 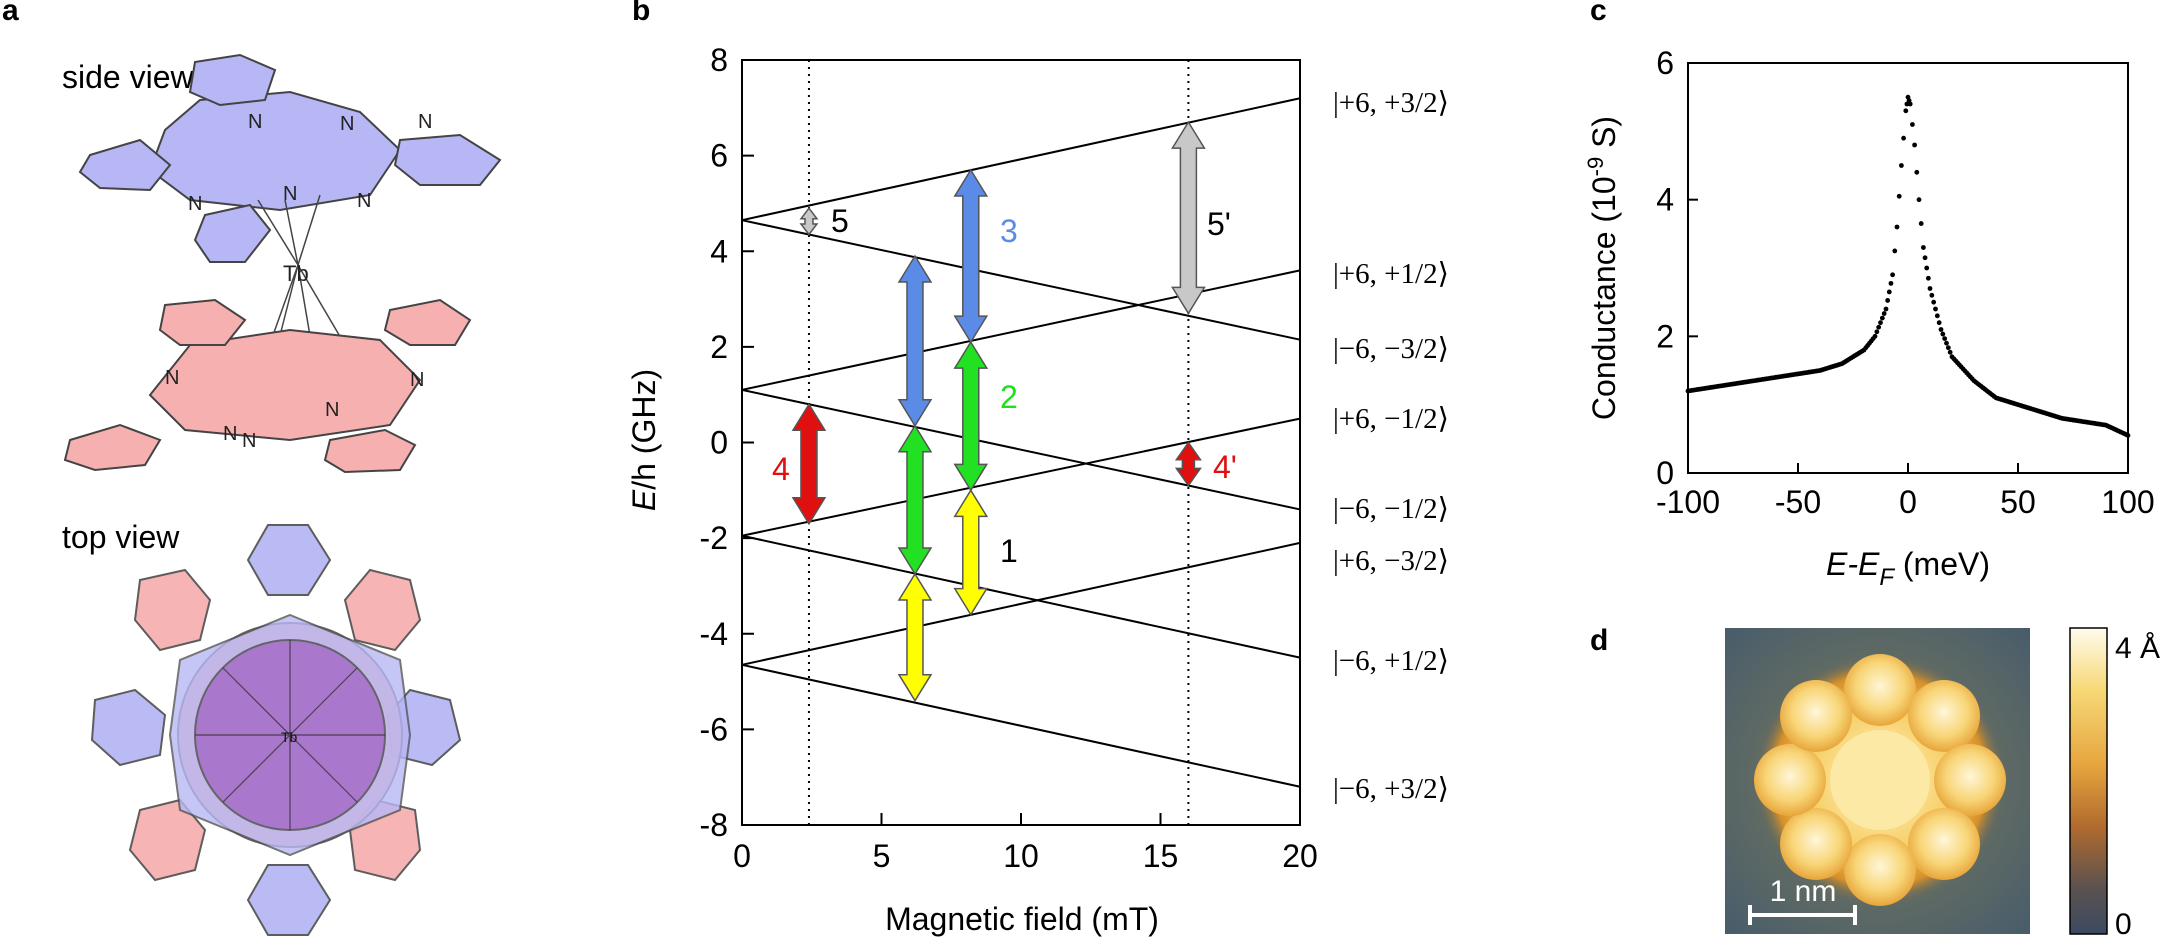 I want to click on plot-frame, so click(x=1908, y=268).